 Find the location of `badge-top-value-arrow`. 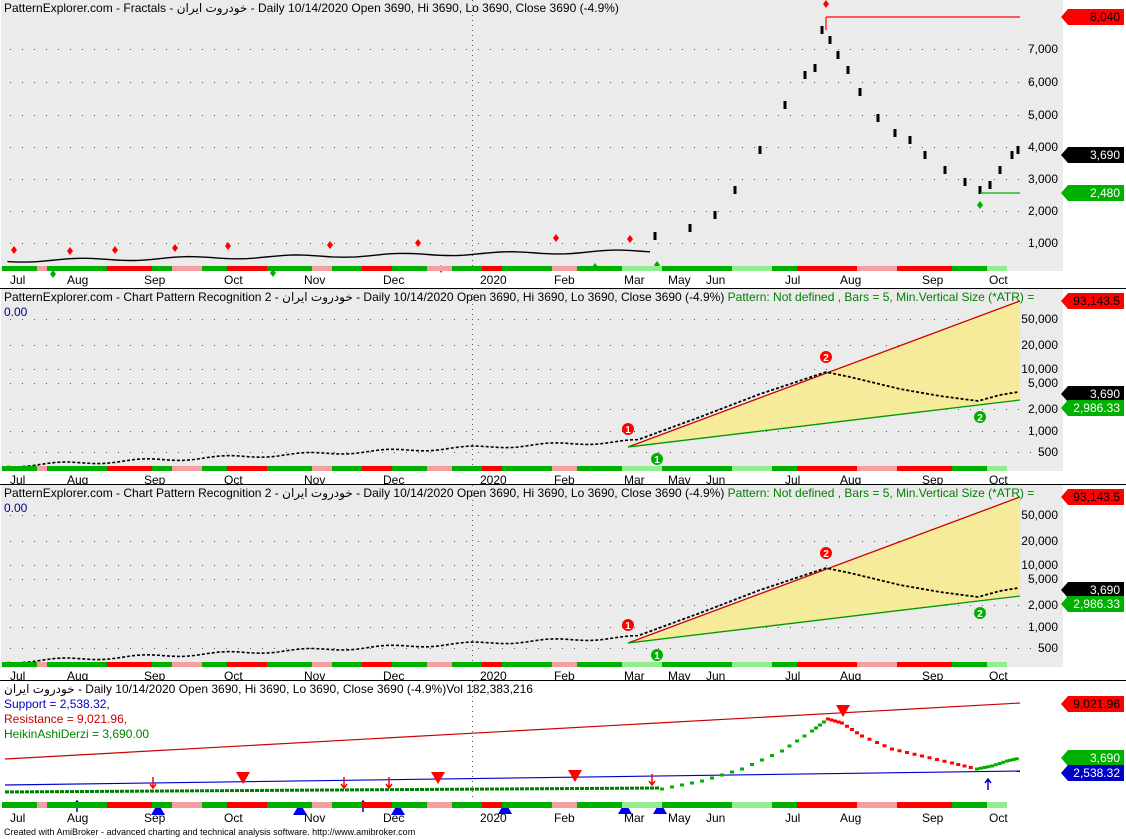

badge-top-value-arrow is located at coordinates (1064, 301).